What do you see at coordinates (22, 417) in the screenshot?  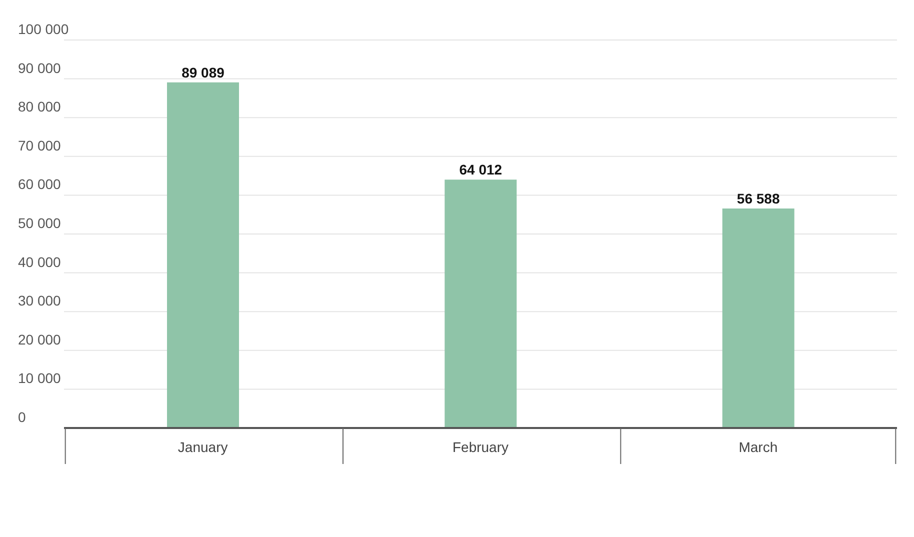 I see `y-tick-label: 0` at bounding box center [22, 417].